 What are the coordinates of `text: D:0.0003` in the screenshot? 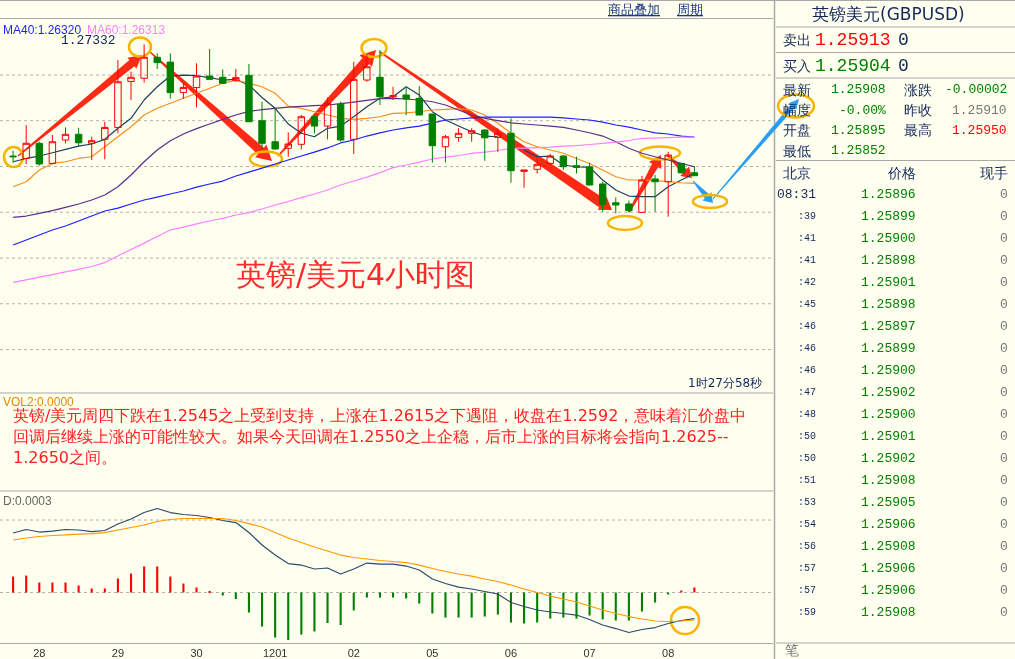 It's located at (28, 501).